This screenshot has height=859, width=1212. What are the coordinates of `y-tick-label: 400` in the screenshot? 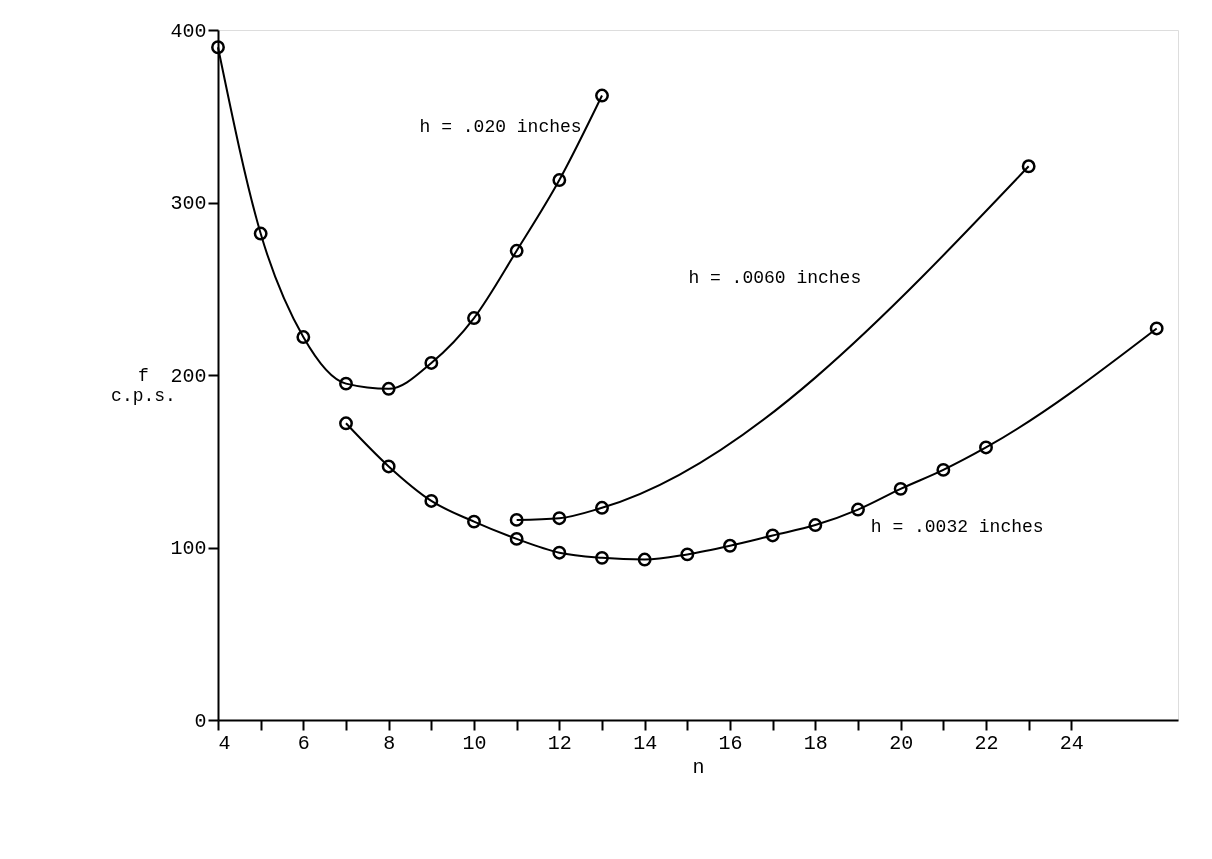 It's located at (188, 31).